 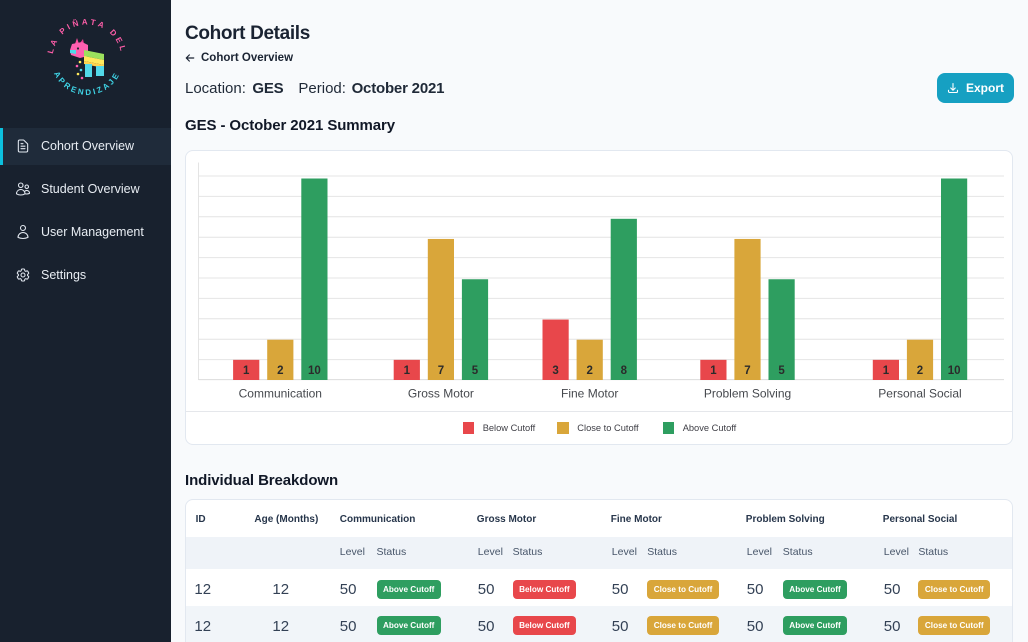 What do you see at coordinates (280, 394) in the screenshot?
I see `svg-text: Communication` at bounding box center [280, 394].